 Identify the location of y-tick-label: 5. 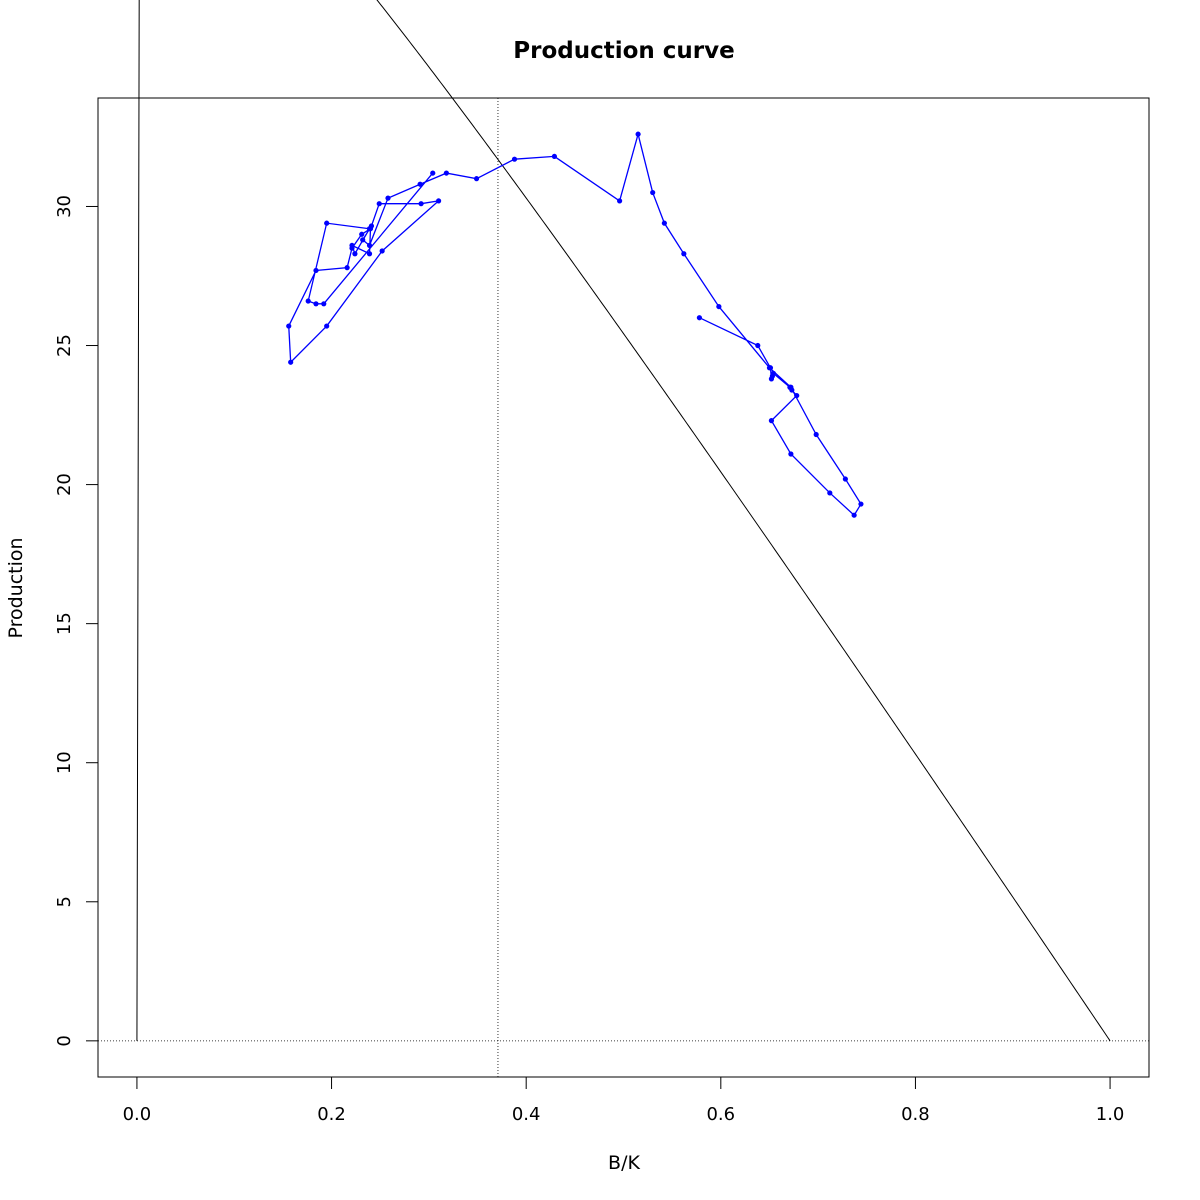
(64, 901).